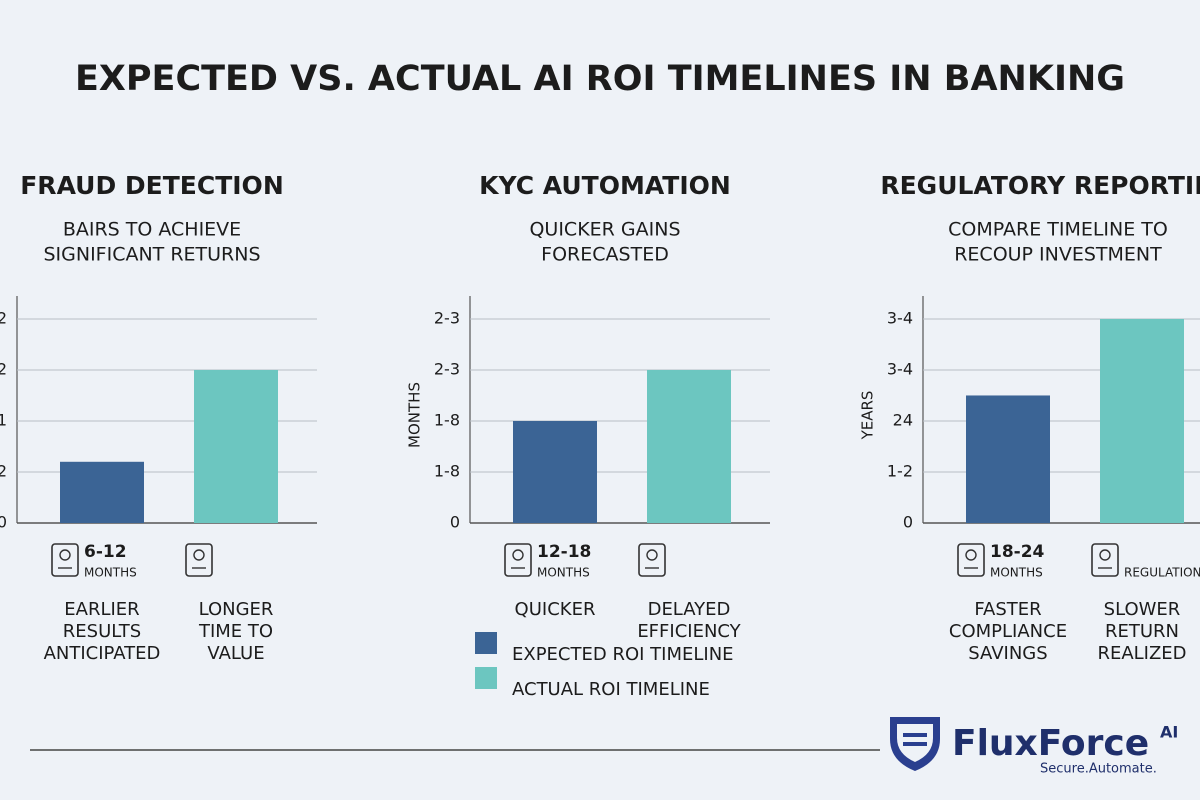  Describe the element at coordinates (1058, 255) in the screenshot. I see `chart-subtitle: RECOUP INVESTMENT` at that location.